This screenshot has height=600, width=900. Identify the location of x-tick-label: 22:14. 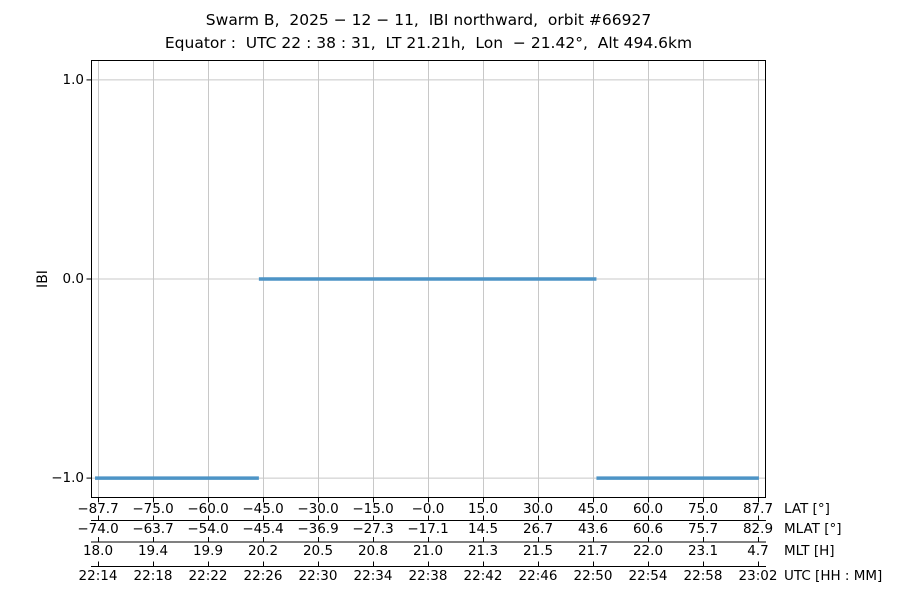
(98, 576).